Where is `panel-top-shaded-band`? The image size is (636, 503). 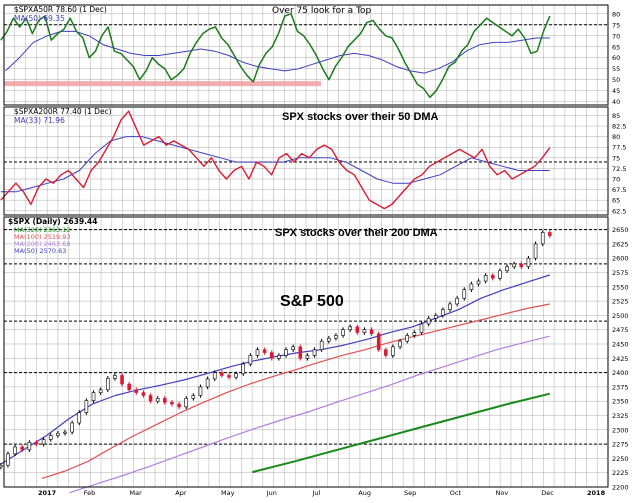 panel-top-shaded-band is located at coordinates (163, 84).